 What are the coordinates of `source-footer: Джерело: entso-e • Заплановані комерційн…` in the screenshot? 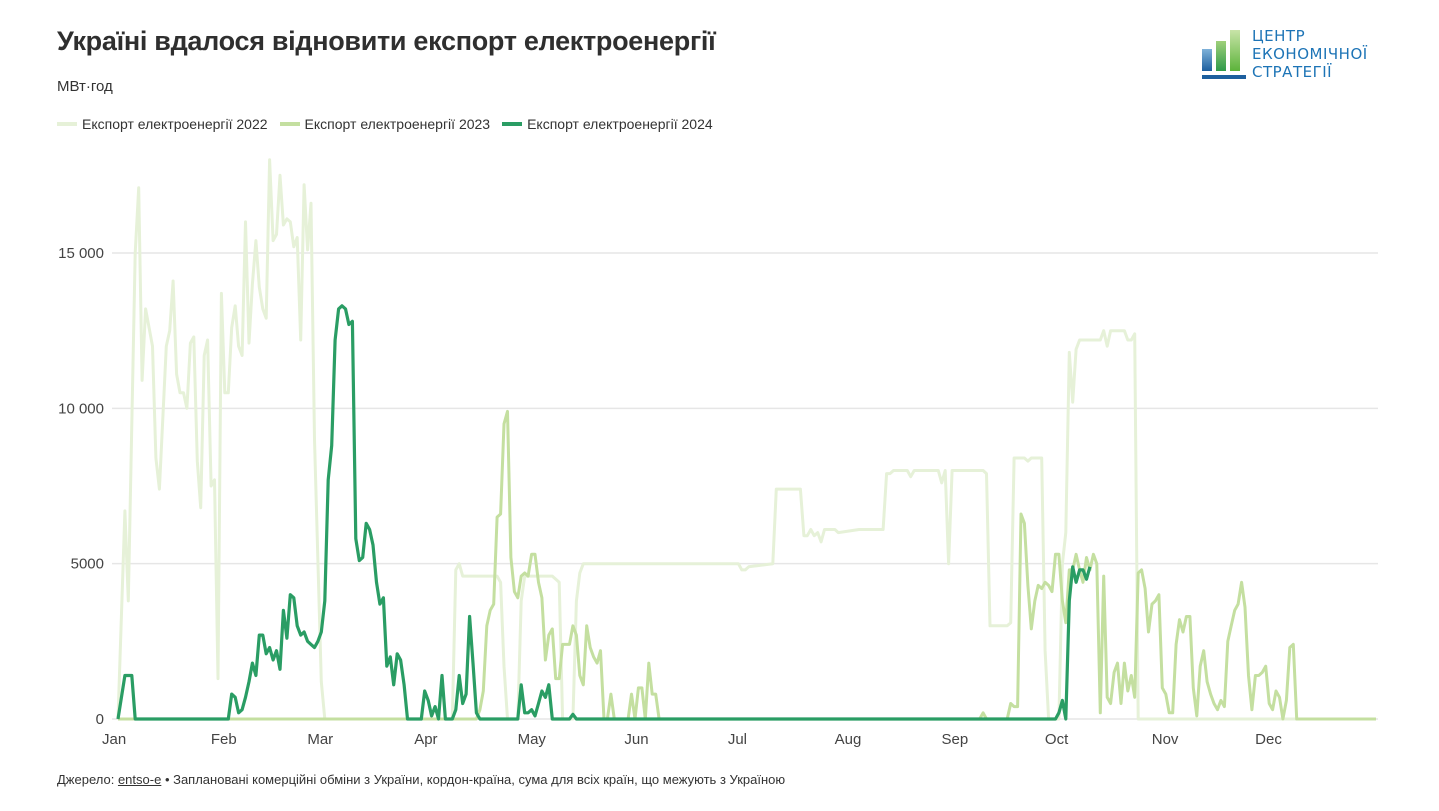 It's located at (421, 779).